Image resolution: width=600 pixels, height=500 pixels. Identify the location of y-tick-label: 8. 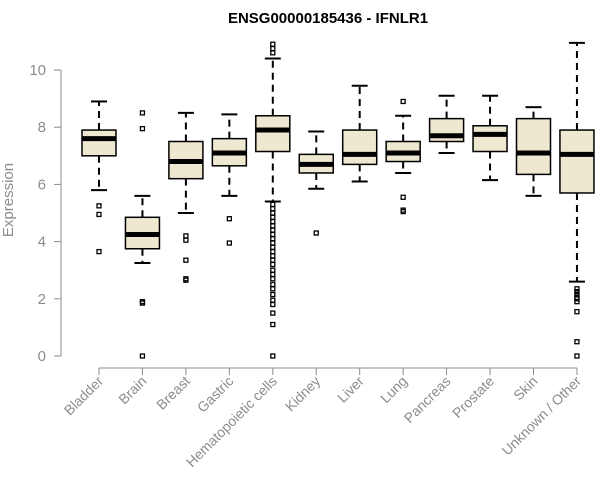
(42, 127).